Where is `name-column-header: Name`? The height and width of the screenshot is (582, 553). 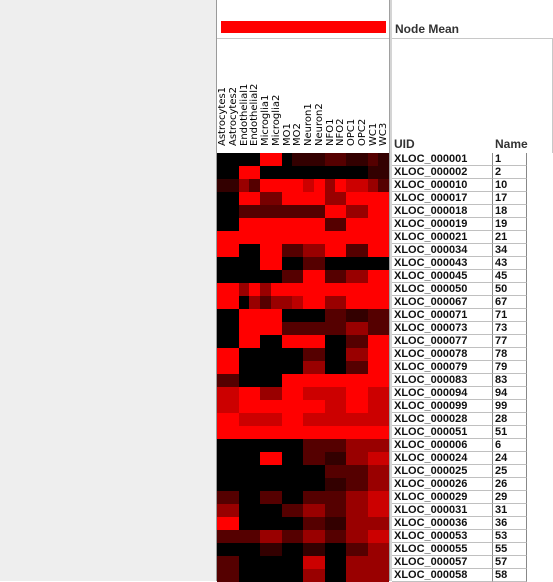 name-column-header: Name is located at coordinates (511, 144).